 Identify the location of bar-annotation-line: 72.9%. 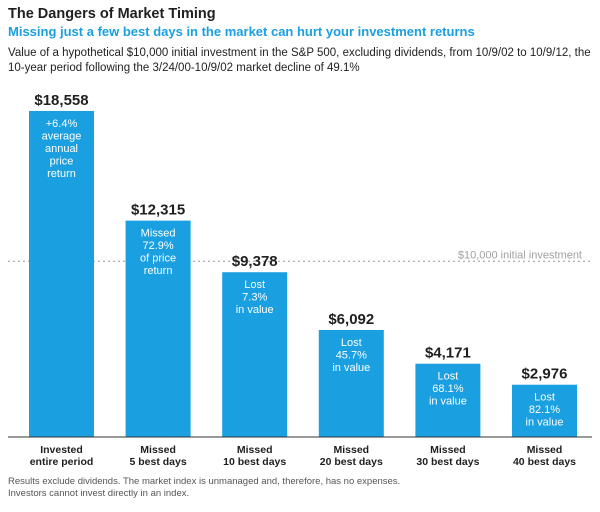
(157, 246).